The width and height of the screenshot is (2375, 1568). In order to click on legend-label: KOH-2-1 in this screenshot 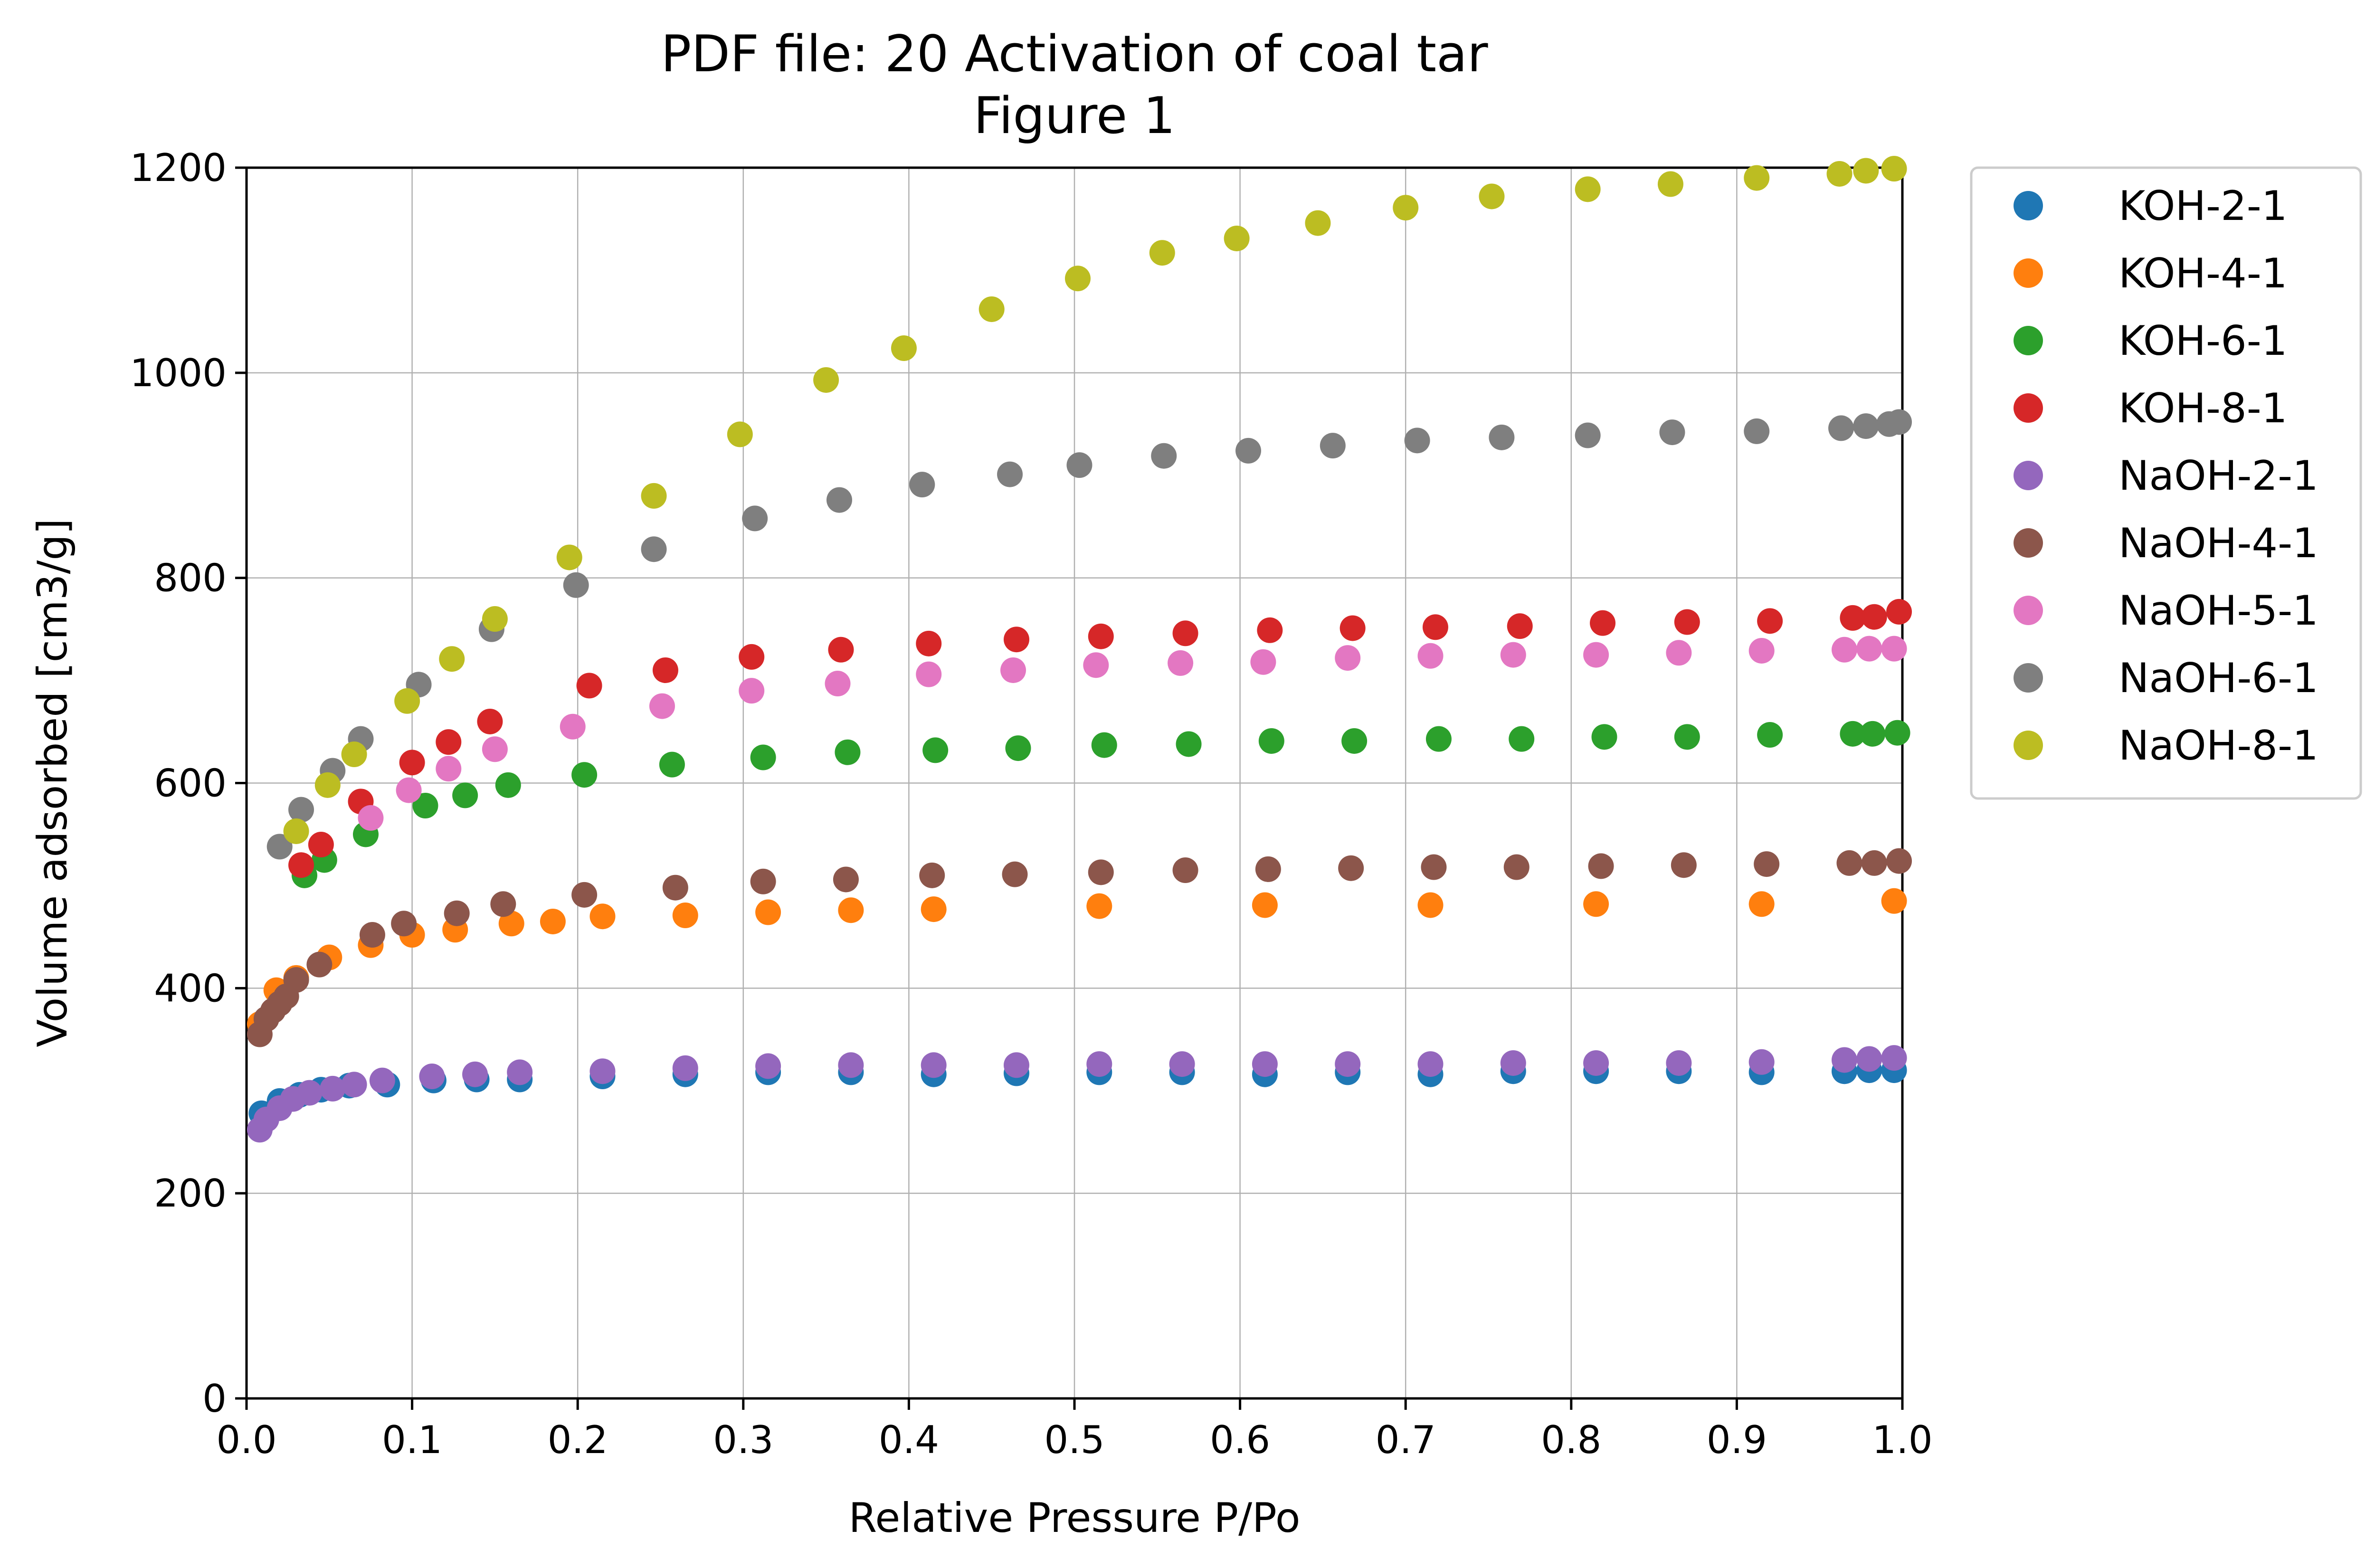, I will do `click(2203, 206)`.